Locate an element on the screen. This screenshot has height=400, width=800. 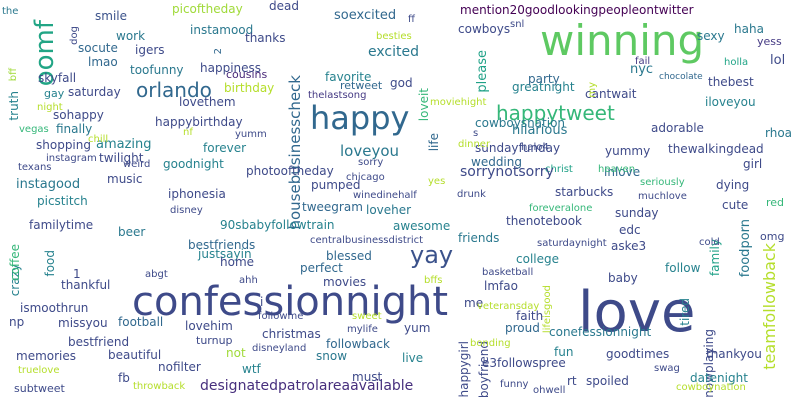
cloud-word: muchlove is located at coordinates (662, 196).